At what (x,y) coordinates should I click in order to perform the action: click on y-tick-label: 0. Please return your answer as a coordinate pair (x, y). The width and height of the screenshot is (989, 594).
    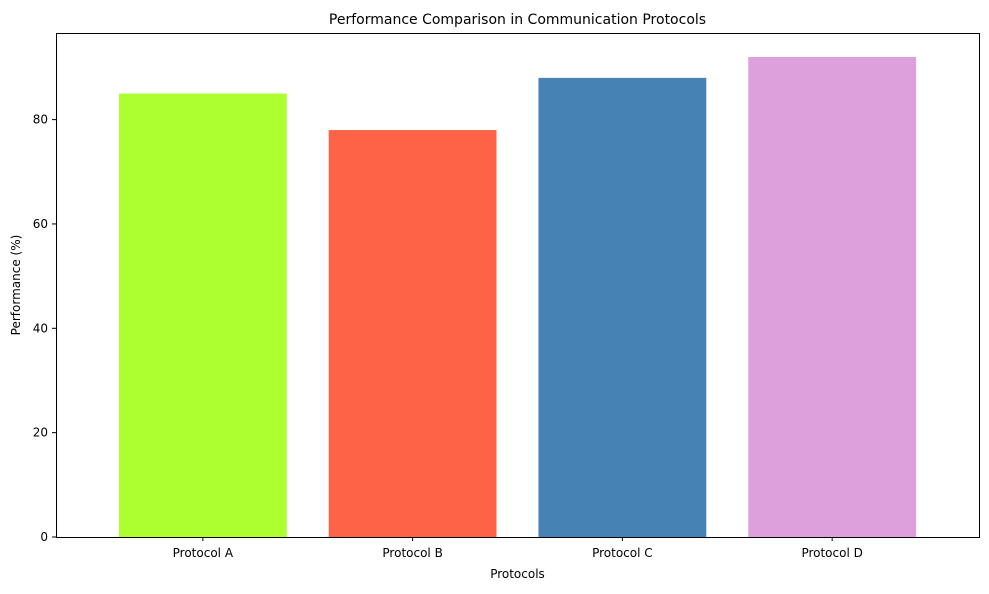
    Looking at the image, I should click on (44, 537).